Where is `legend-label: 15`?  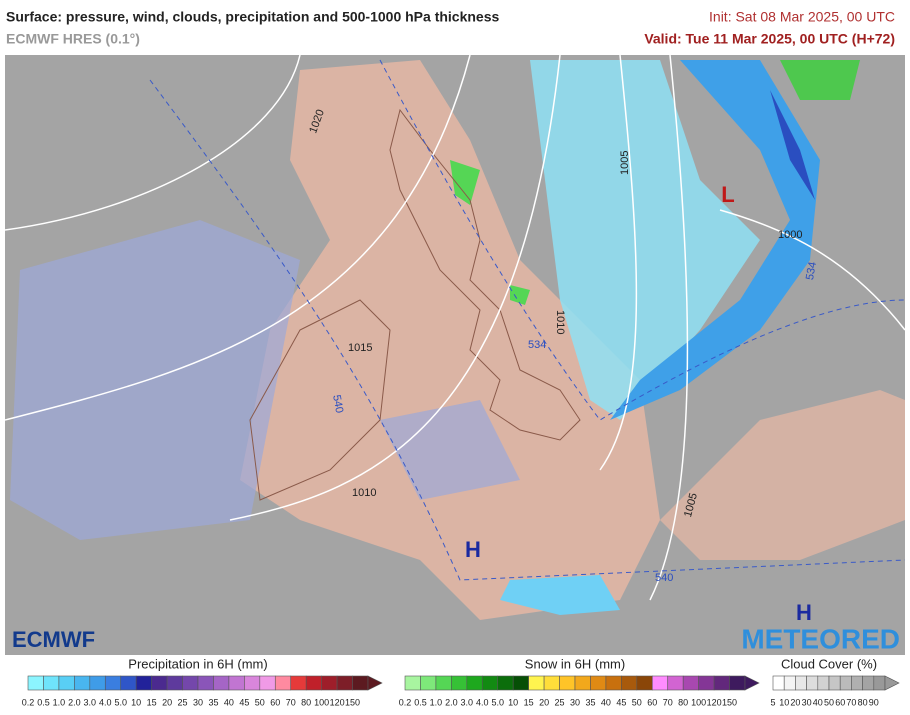
legend-label: 15 is located at coordinates (529, 702).